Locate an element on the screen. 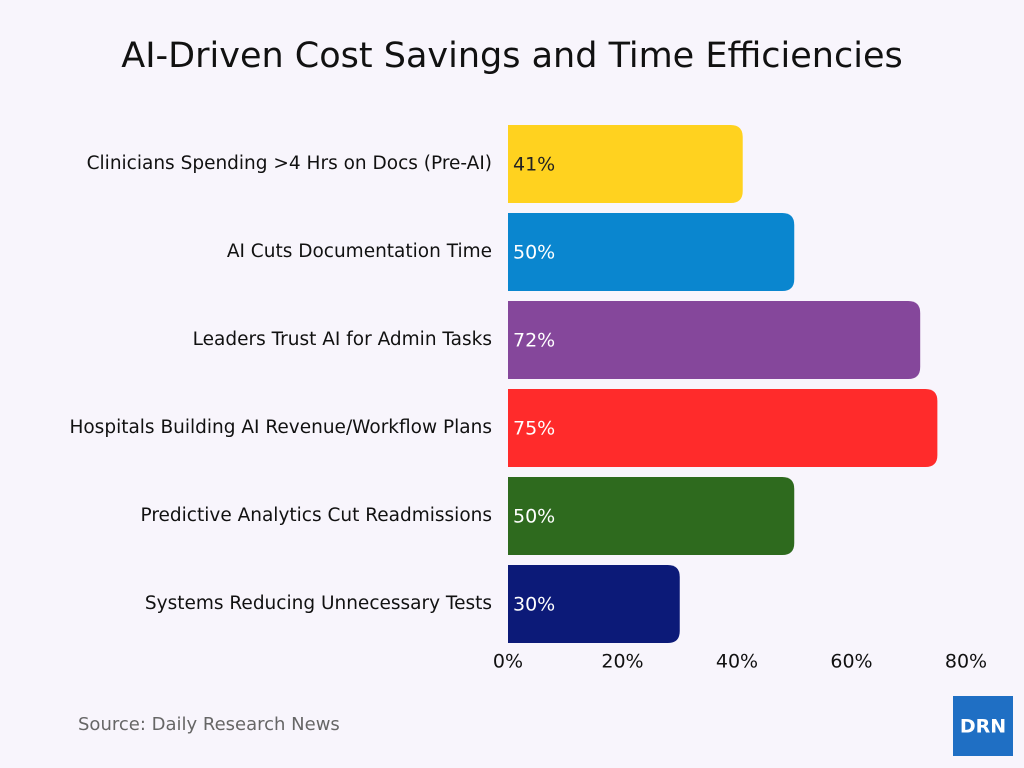 The height and width of the screenshot is (768, 1024). category-label: Systems Reducing Unnecessary Tests is located at coordinates (318, 603).